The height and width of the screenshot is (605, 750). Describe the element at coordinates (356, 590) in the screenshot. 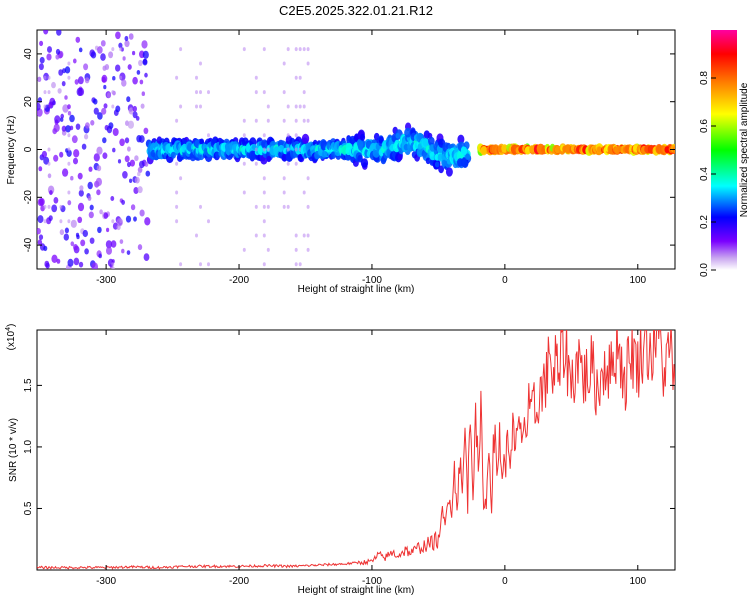

I see `snr-x-axis-label: Height of straight line (km)` at that location.